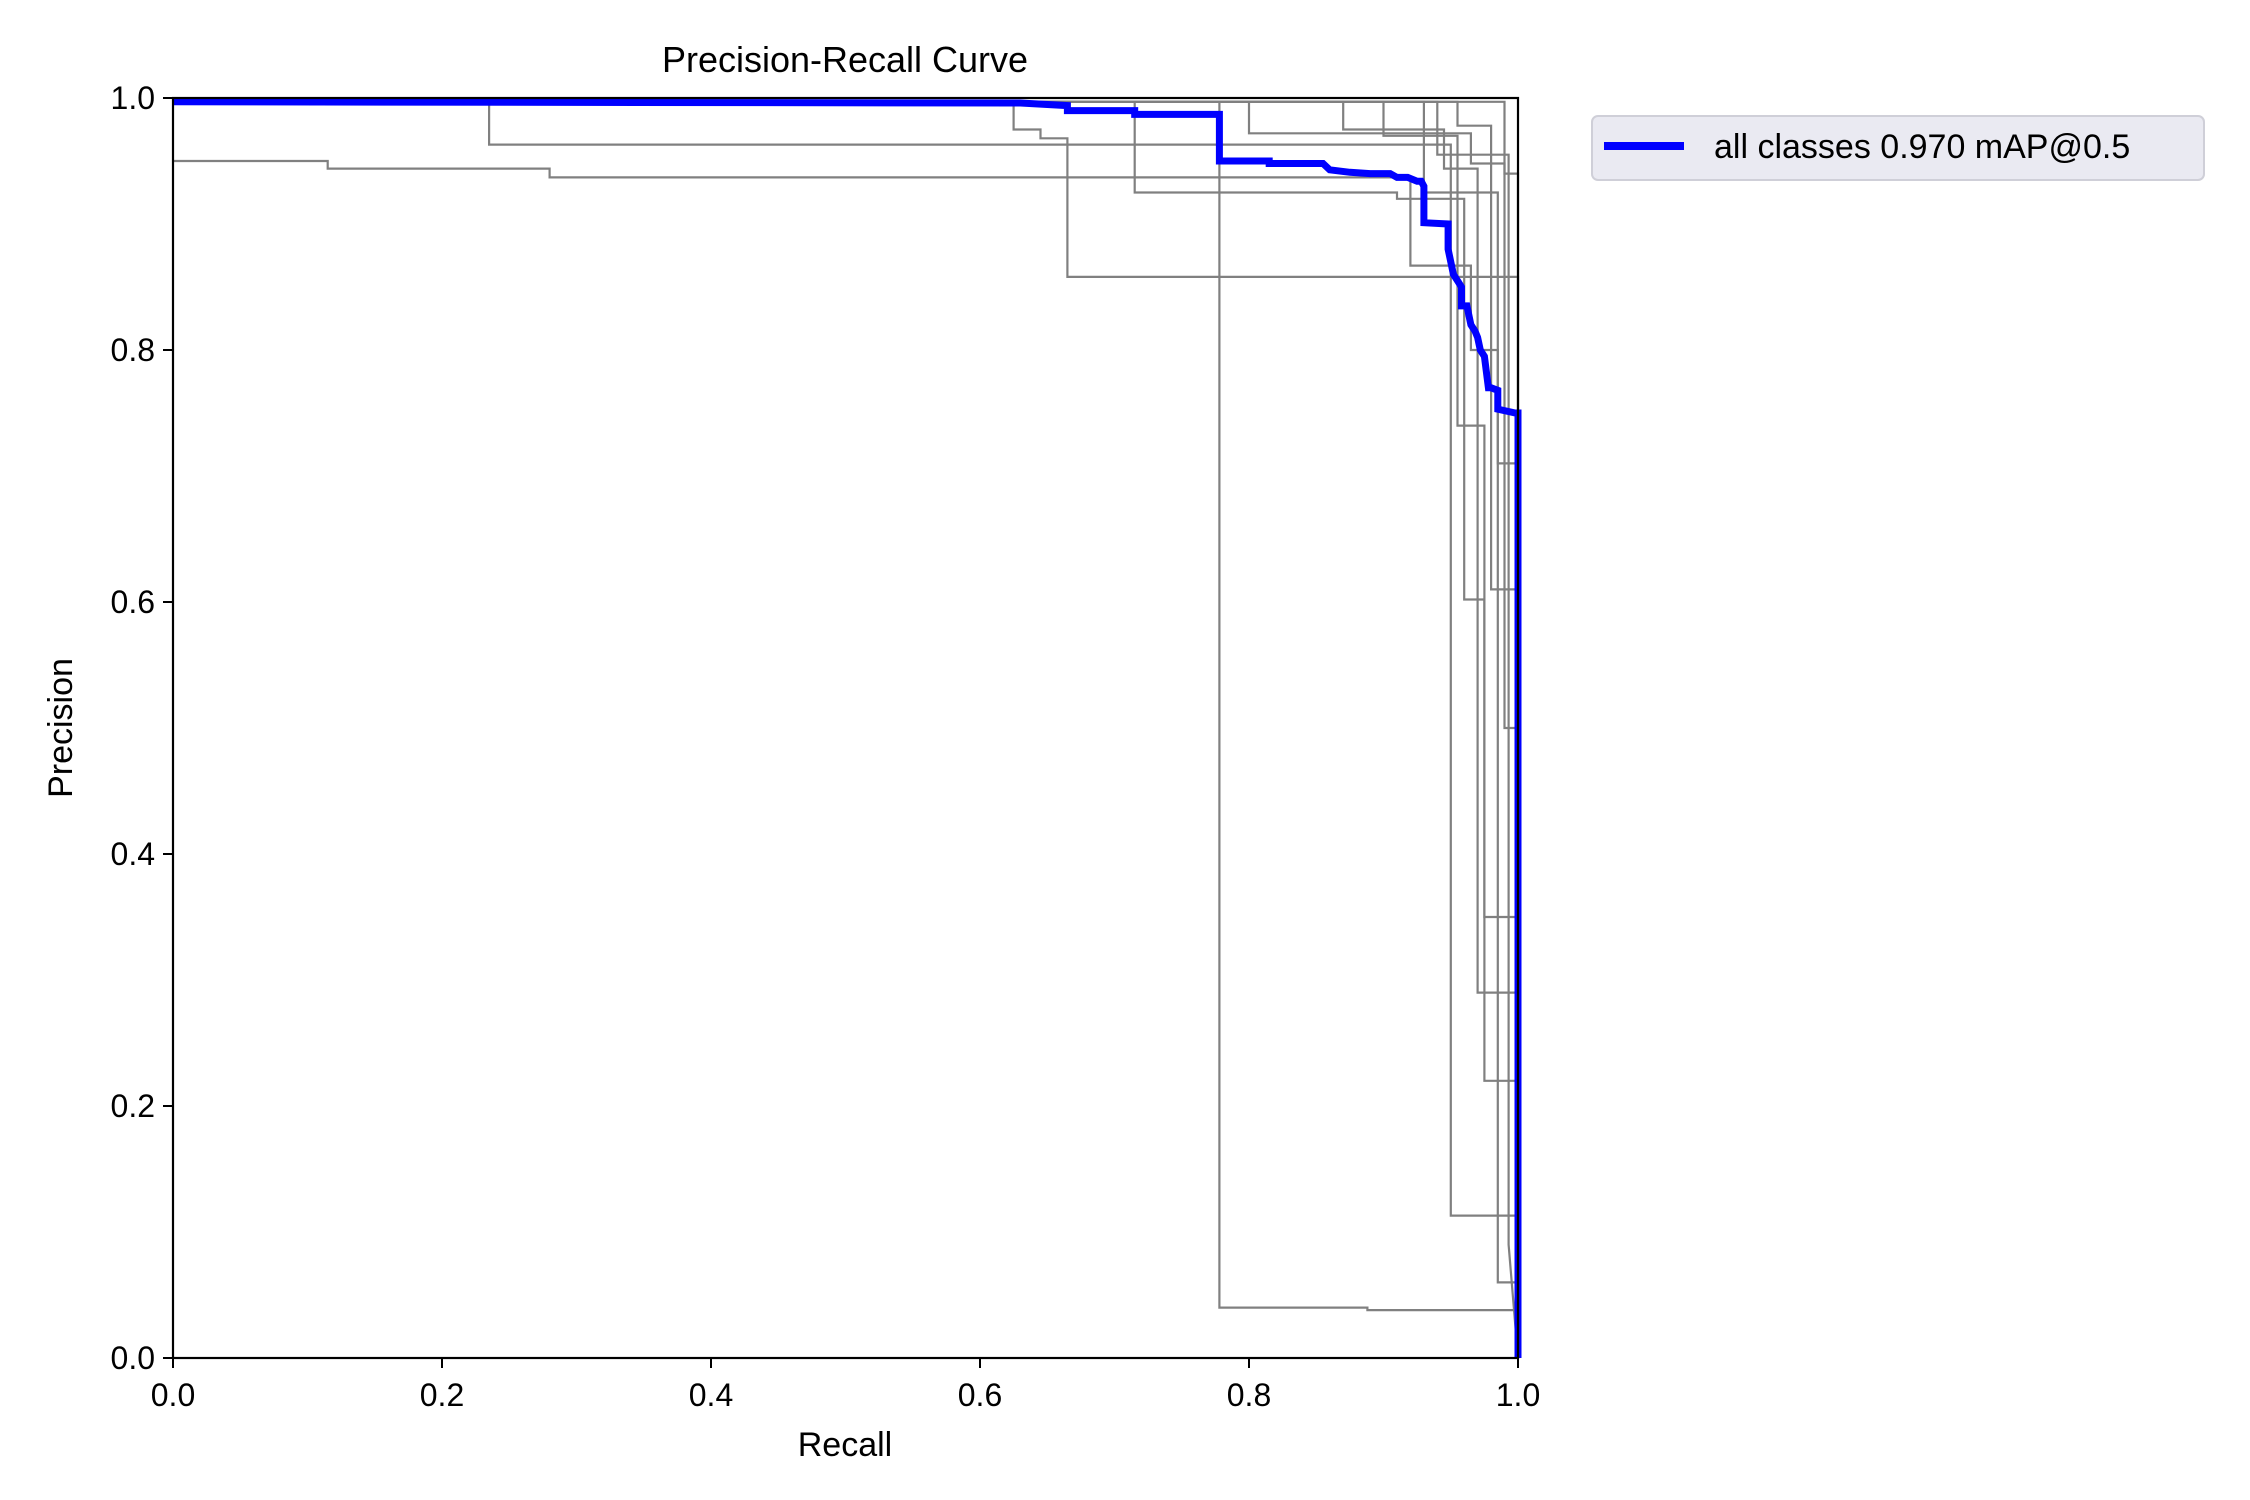  What do you see at coordinates (133, 602) in the screenshot?
I see `y-tick-label: 0.6` at bounding box center [133, 602].